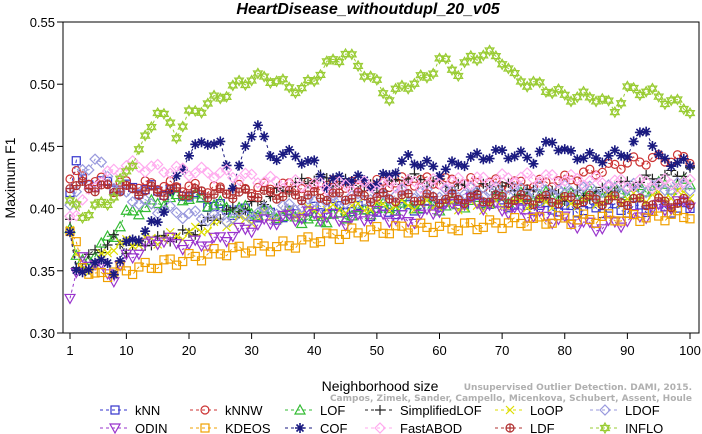 The height and width of the screenshot is (434, 702). I want to click on x-axis-label: Neighborhood size, so click(380, 386).